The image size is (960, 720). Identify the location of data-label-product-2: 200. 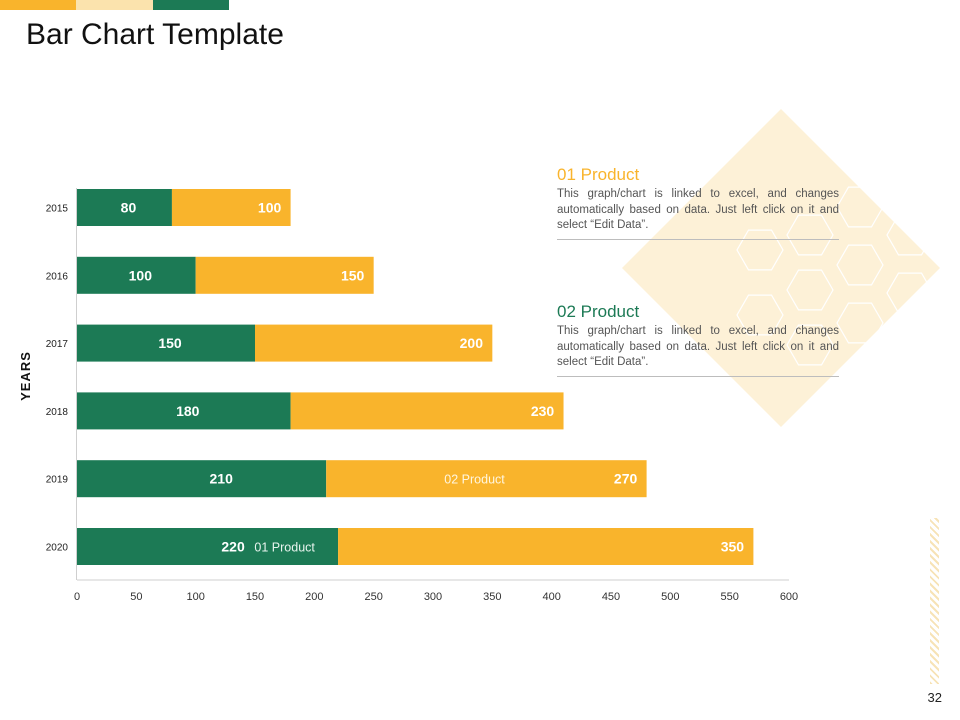
(472, 343).